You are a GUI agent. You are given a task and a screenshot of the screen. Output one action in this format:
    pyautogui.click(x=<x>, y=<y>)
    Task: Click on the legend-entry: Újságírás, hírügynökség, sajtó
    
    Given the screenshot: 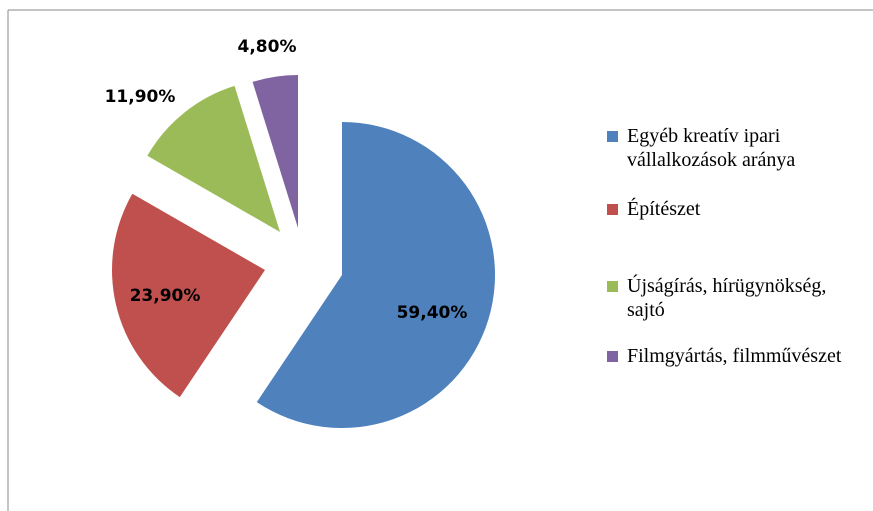 What is the action you would take?
    pyautogui.click(x=738, y=298)
    